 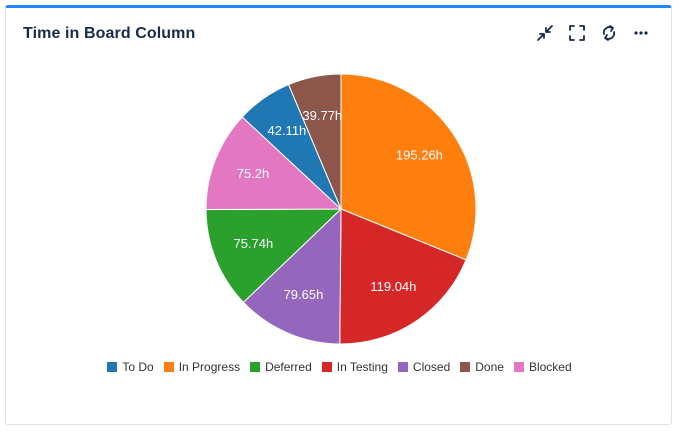 What do you see at coordinates (109, 33) in the screenshot?
I see `widget-title: Time in Board Column` at bounding box center [109, 33].